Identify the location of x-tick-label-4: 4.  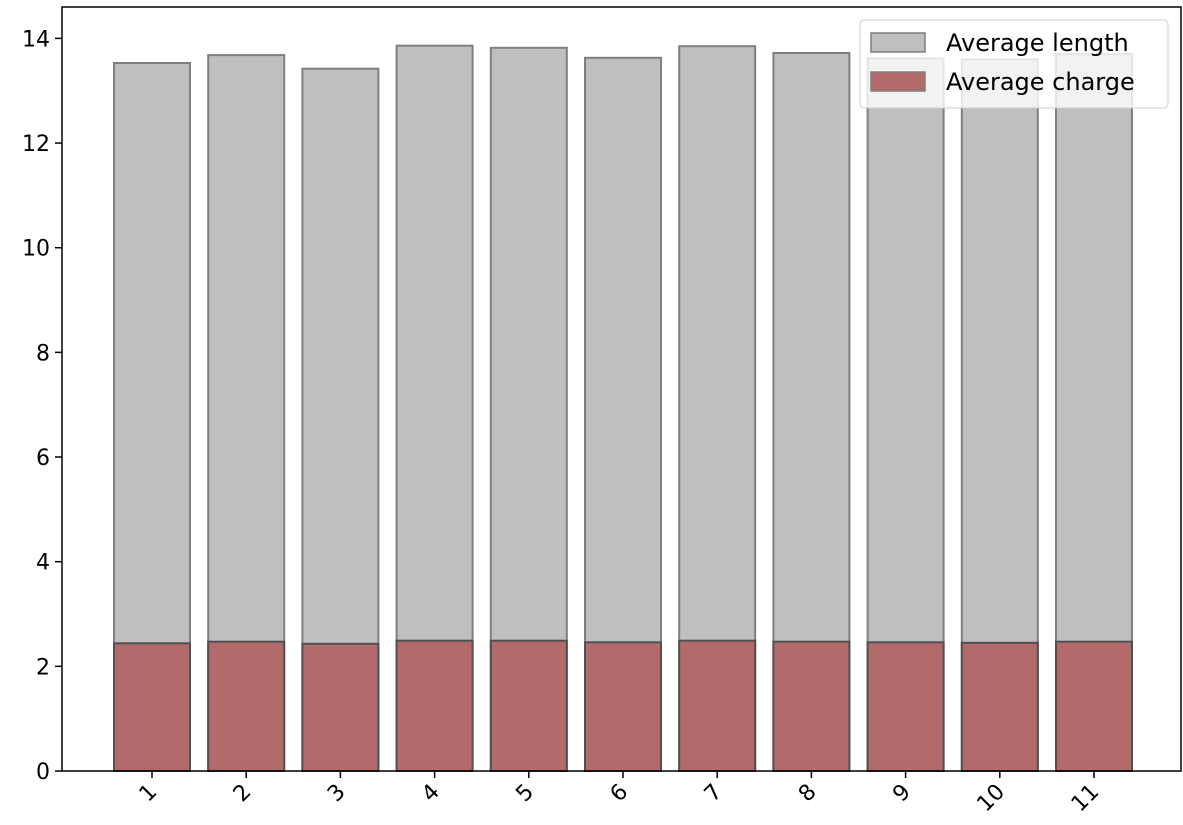
(431, 794).